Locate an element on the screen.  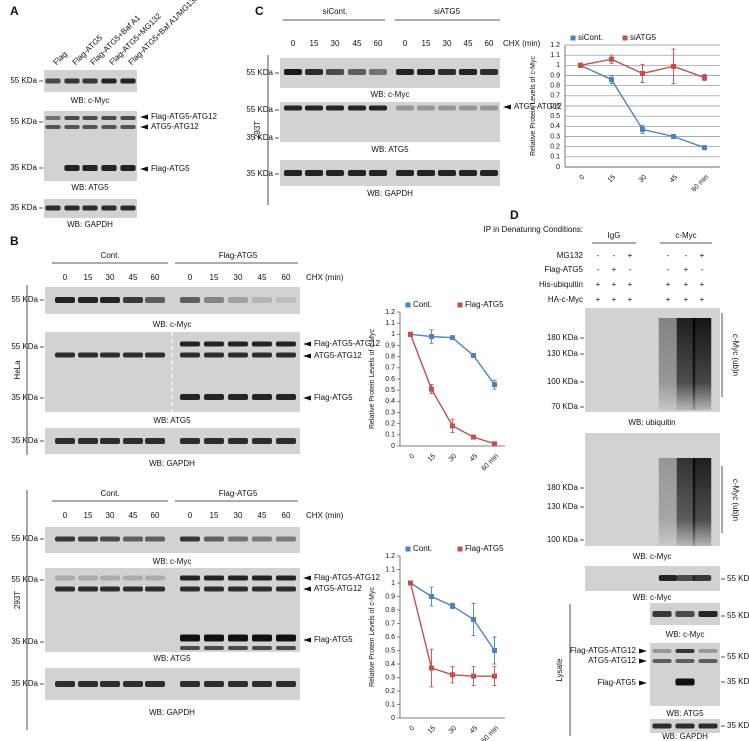
condition-sign: + is located at coordinates (668, 284).